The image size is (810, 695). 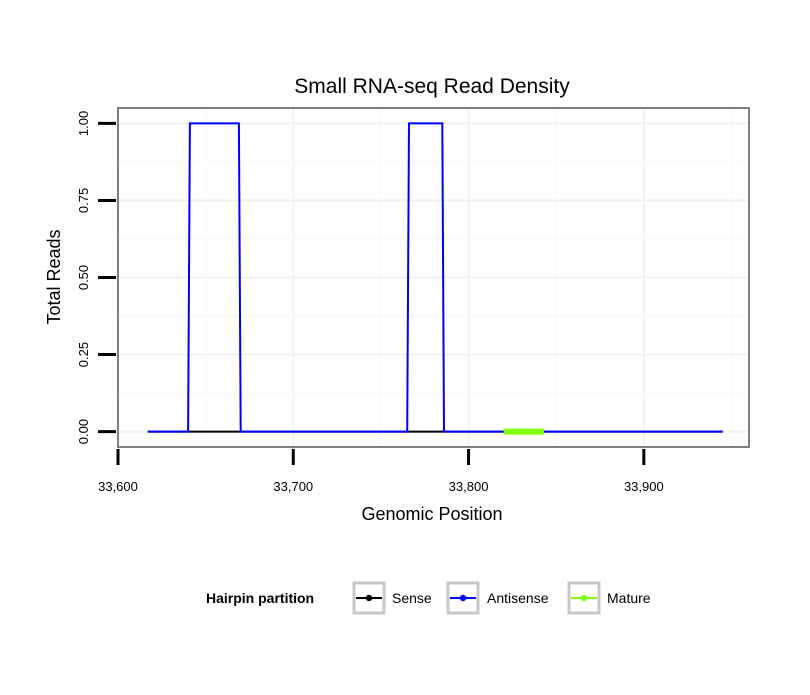 I want to click on y-axis-title: Total Reads, so click(x=54, y=276).